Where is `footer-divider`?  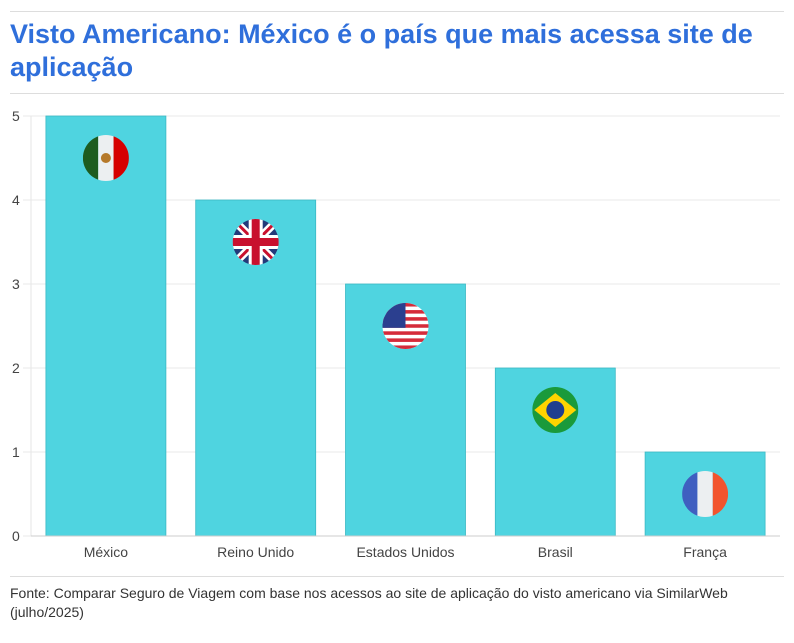 footer-divider is located at coordinates (397, 576).